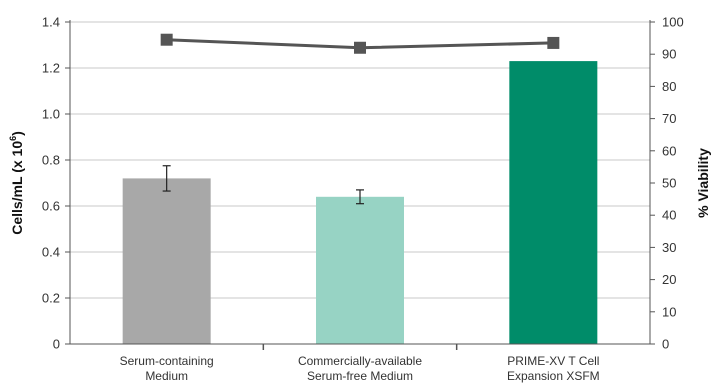 The width and height of the screenshot is (713, 387). Describe the element at coordinates (669, 311) in the screenshot. I see `right-tick-label: 10` at that location.